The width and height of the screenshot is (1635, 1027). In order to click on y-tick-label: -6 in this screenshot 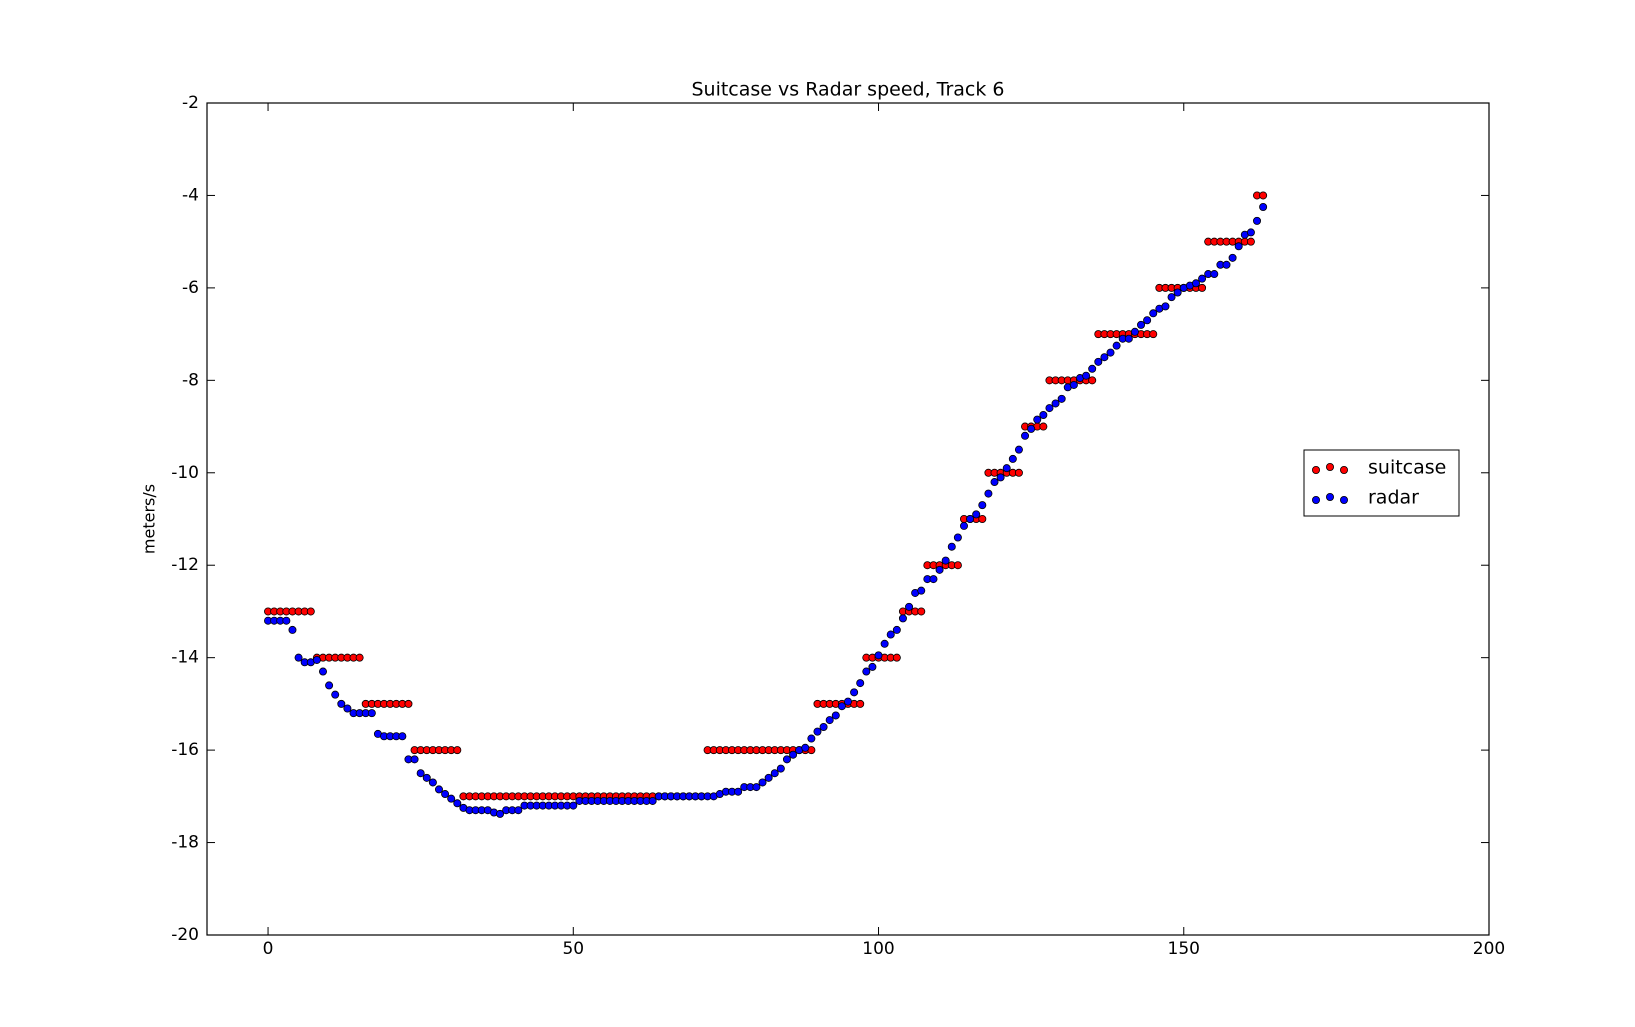, I will do `click(190, 288)`.